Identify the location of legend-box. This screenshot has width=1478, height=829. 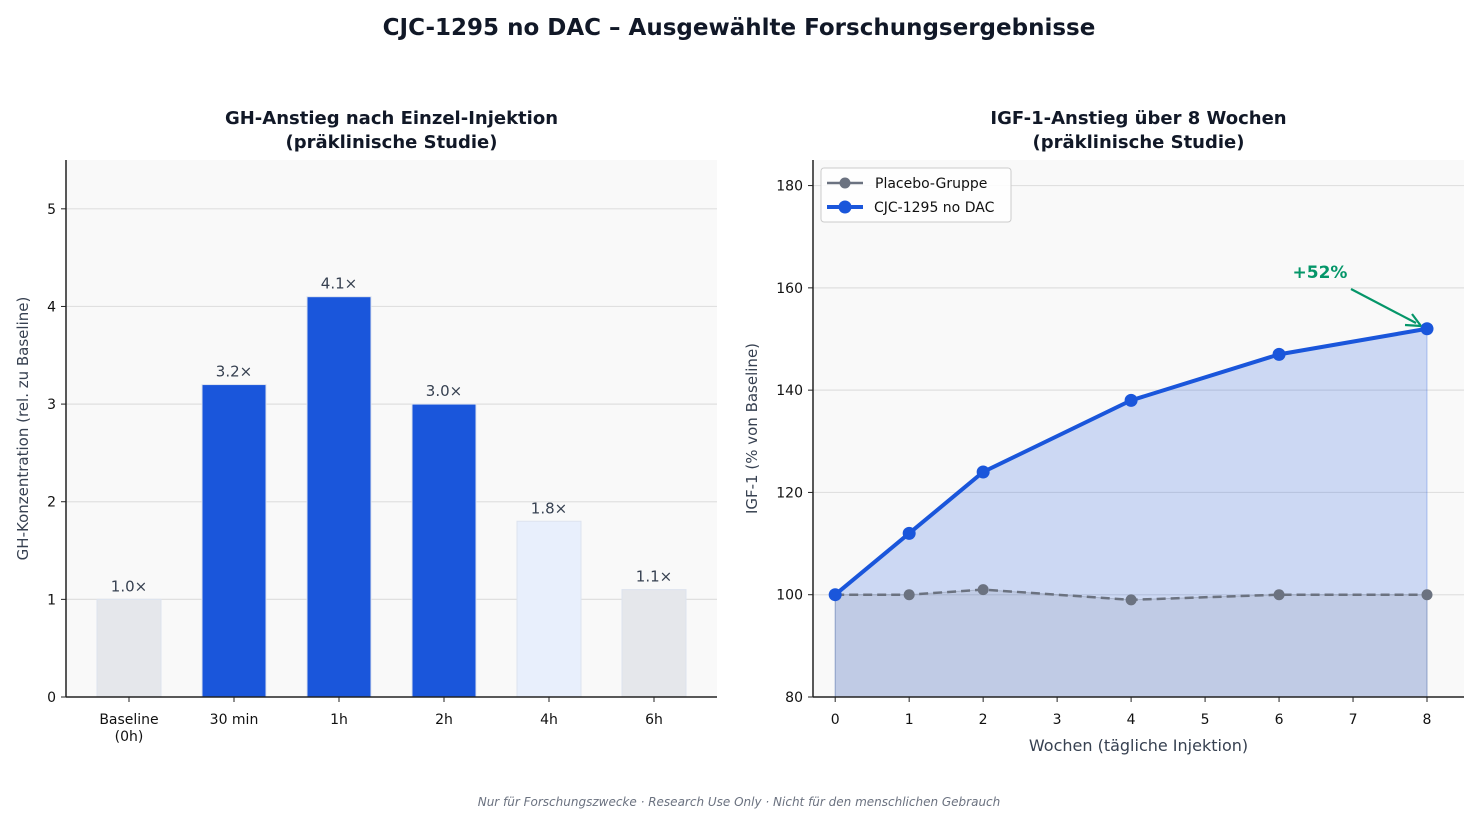
(916, 195).